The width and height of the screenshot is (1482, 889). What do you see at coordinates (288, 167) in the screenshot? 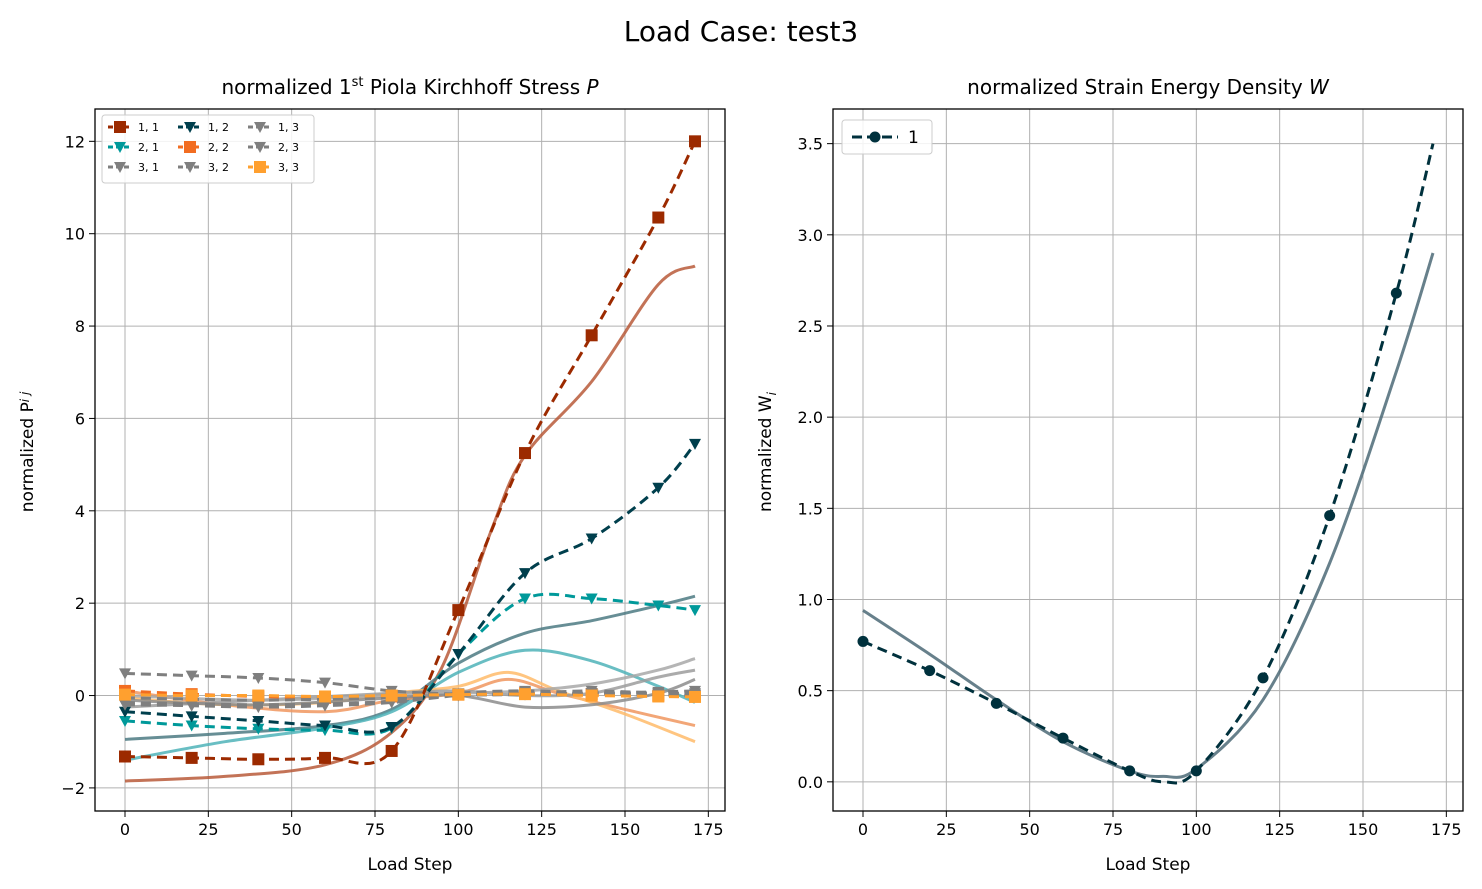
I see `stress-legend-label: 3, 3` at bounding box center [288, 167].